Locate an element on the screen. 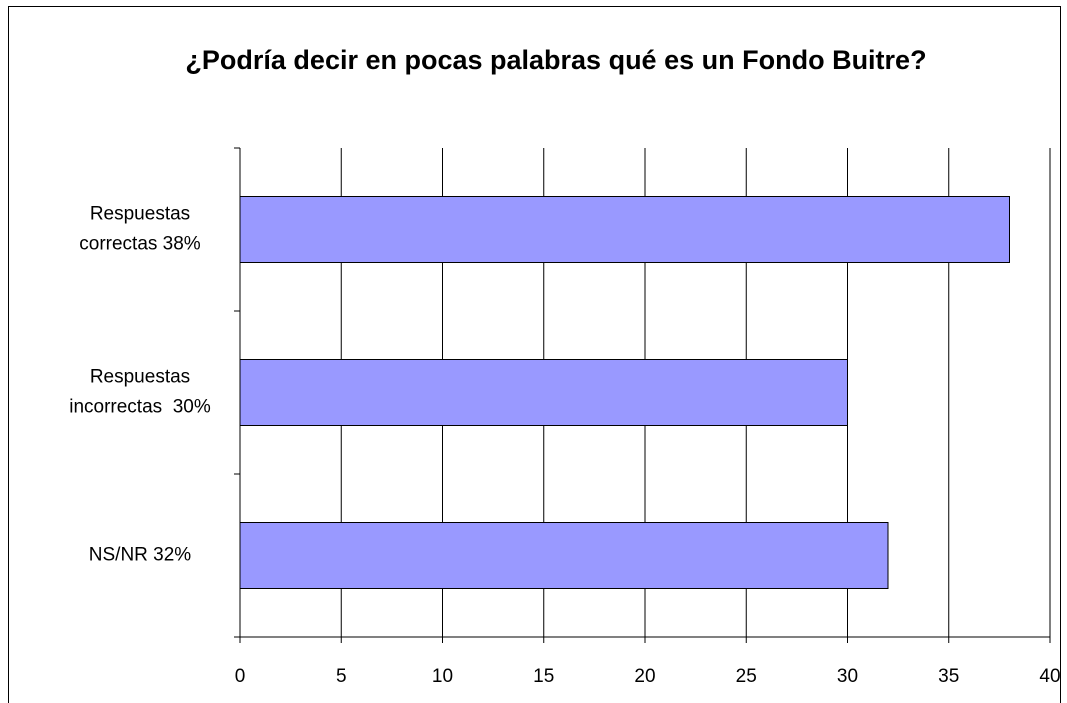  x-tick-label: 40 is located at coordinates (1049, 676).